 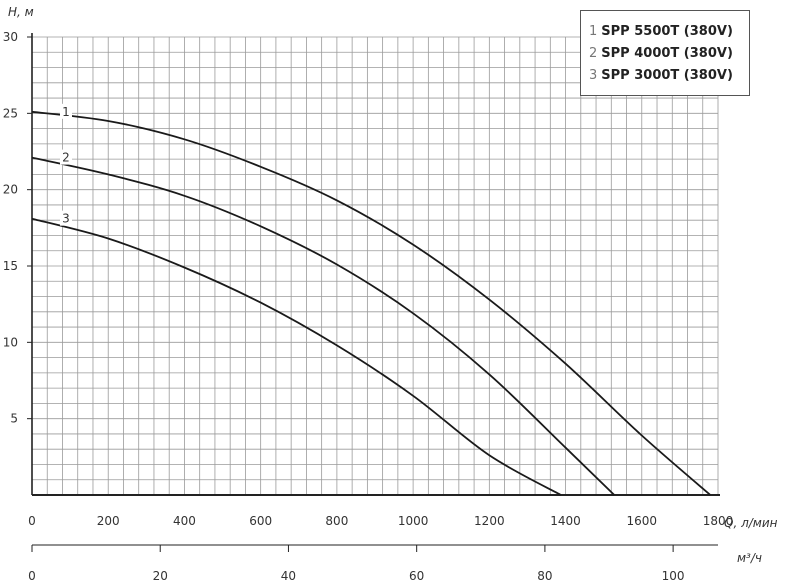 What do you see at coordinates (751, 523) in the screenshot?
I see `x-axis-label: Q, л/мин` at bounding box center [751, 523].